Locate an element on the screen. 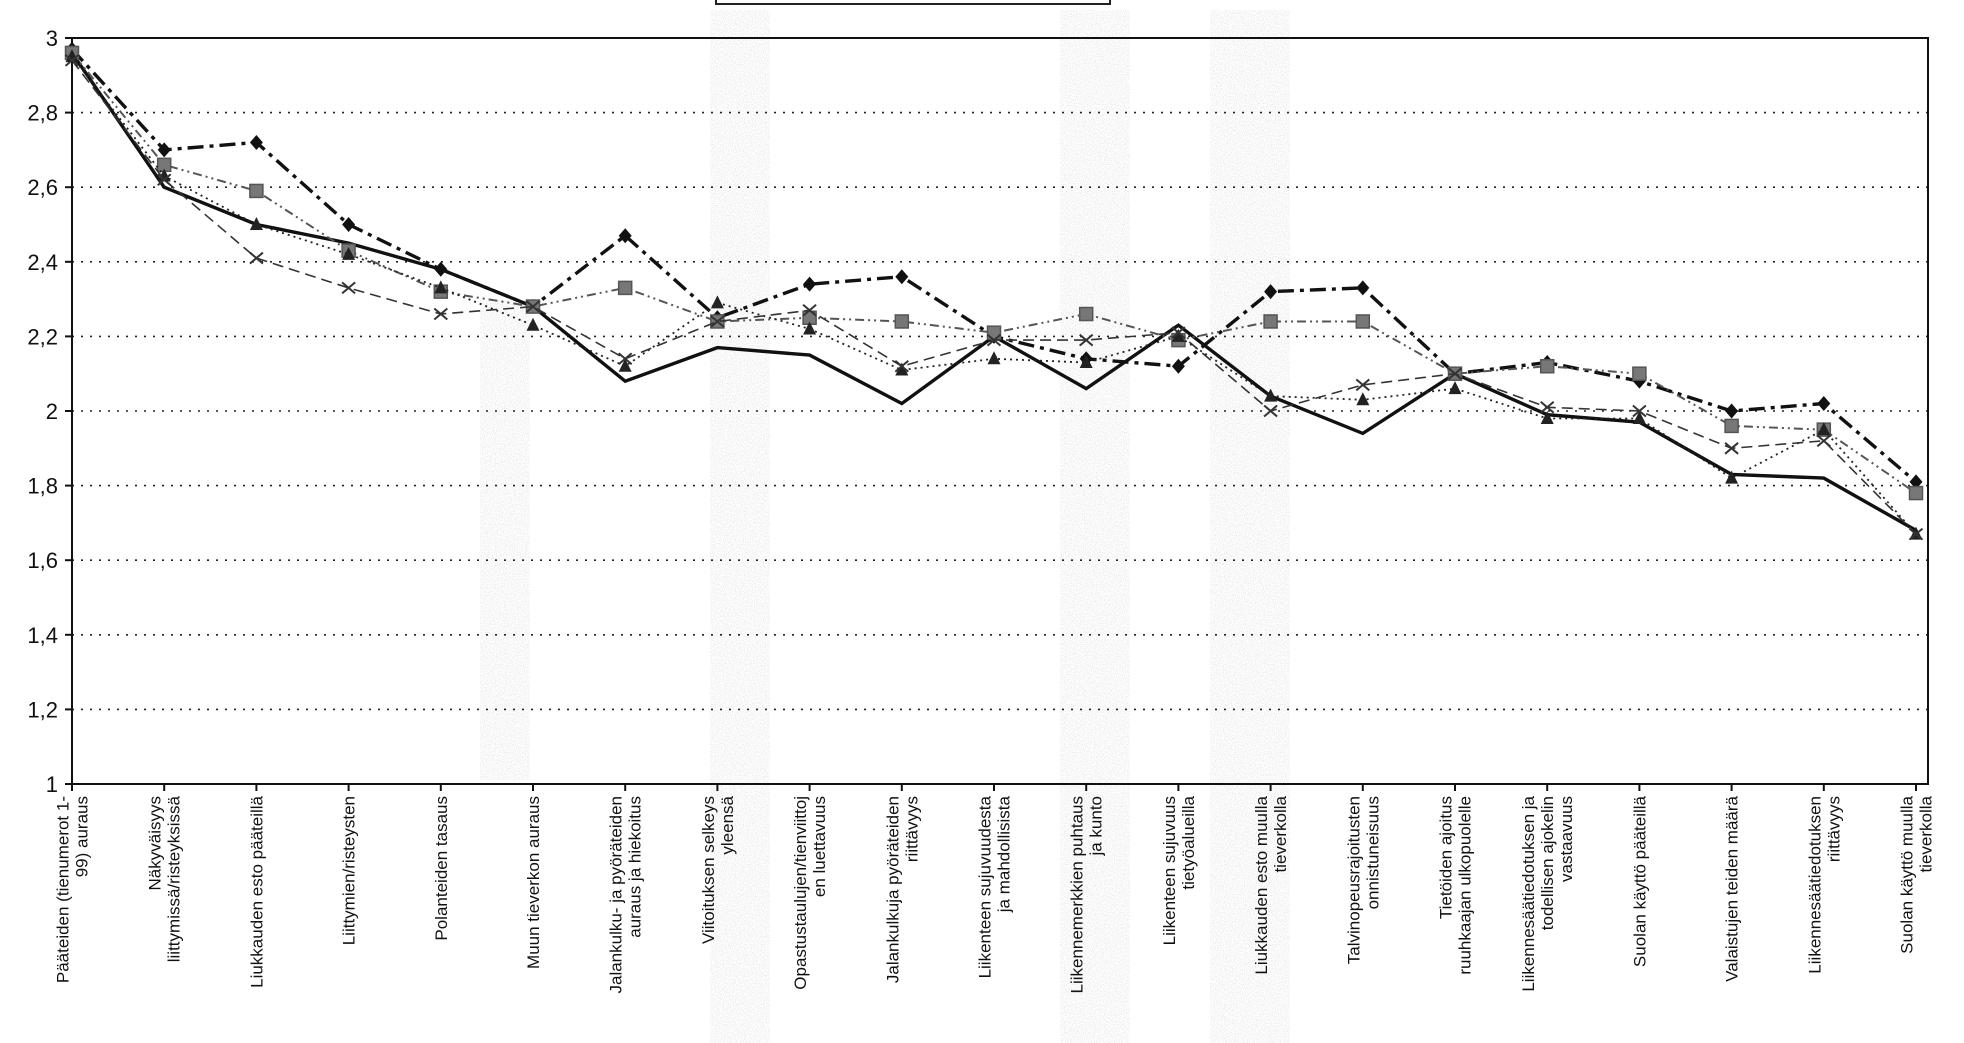 The height and width of the screenshot is (1043, 1964). x-tick-label: Muun tieverkon auraus is located at coordinates (533, 882).